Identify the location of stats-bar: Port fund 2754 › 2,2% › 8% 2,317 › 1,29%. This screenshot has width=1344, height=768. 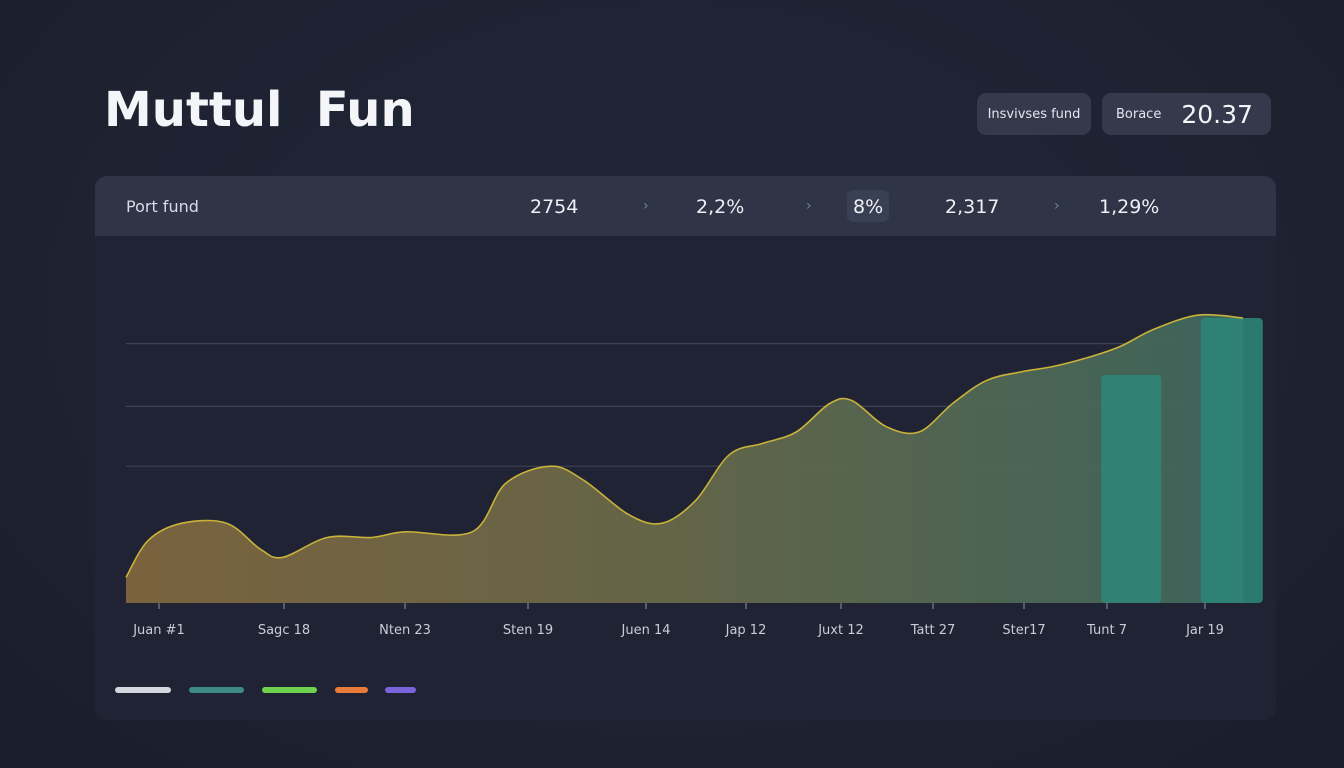
(685, 206).